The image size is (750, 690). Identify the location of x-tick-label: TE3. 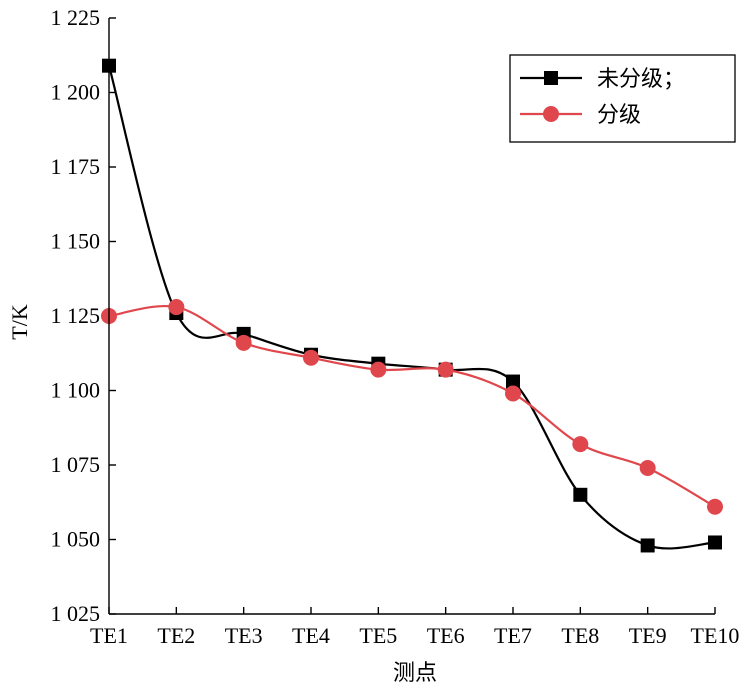
(244, 635).